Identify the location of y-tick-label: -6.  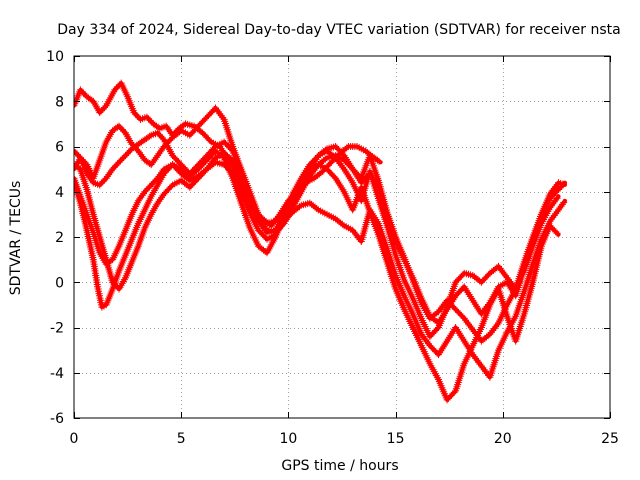
(57, 419).